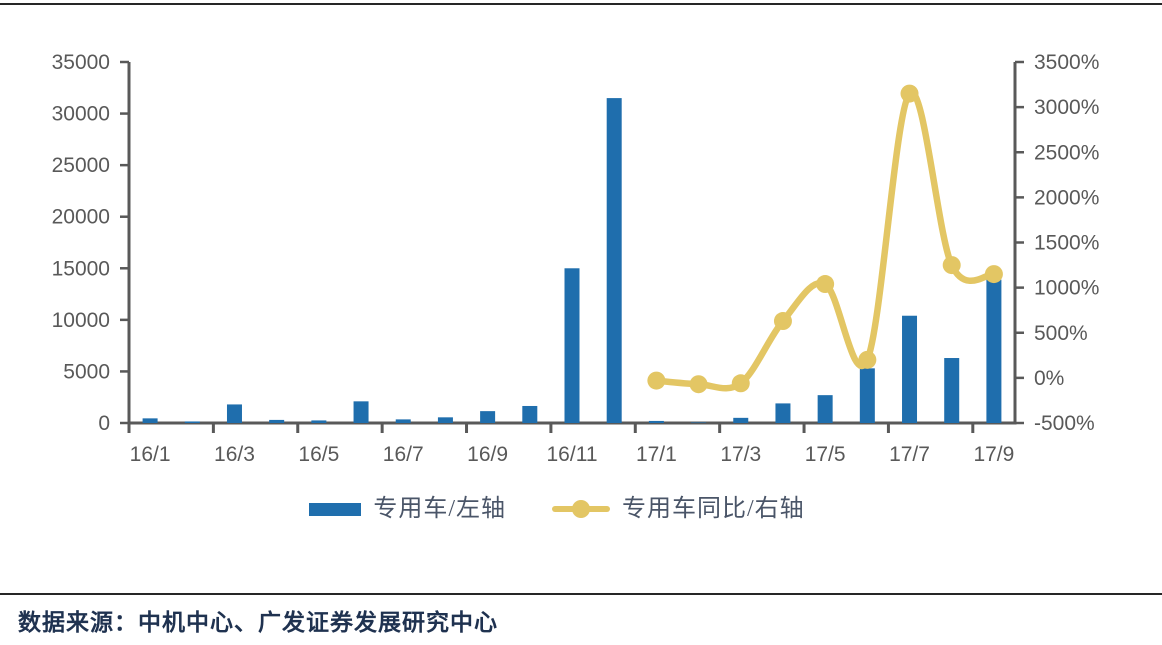 Image resolution: width=1162 pixels, height=645 pixels. What do you see at coordinates (867, 395) in the screenshot?
I see `bar-17/6` at bounding box center [867, 395].